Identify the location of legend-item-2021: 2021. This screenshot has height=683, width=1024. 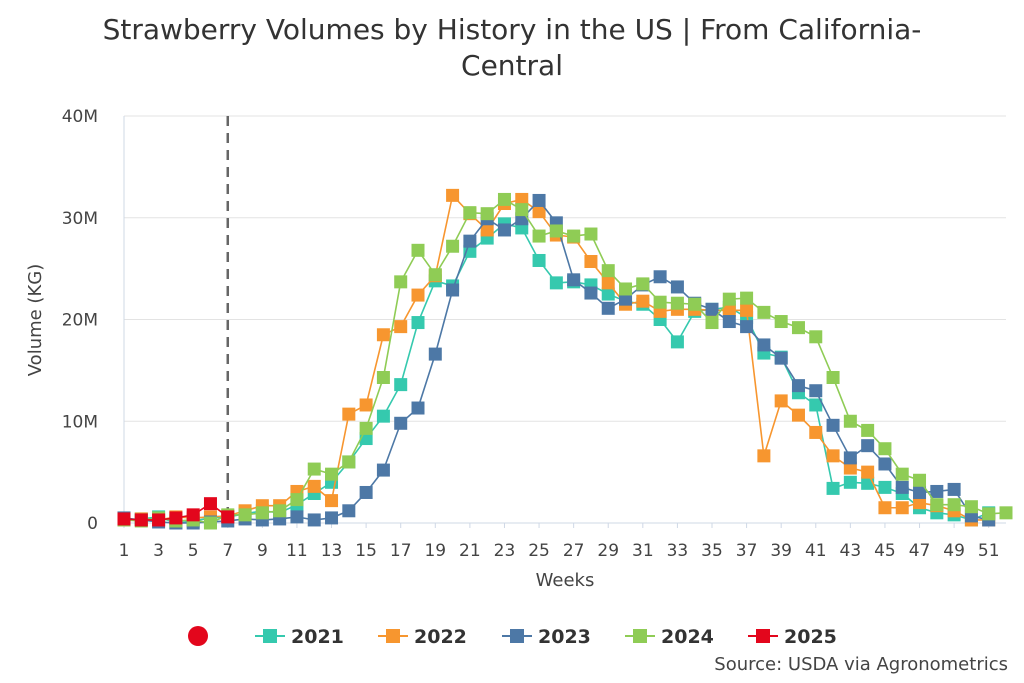
(299, 637).